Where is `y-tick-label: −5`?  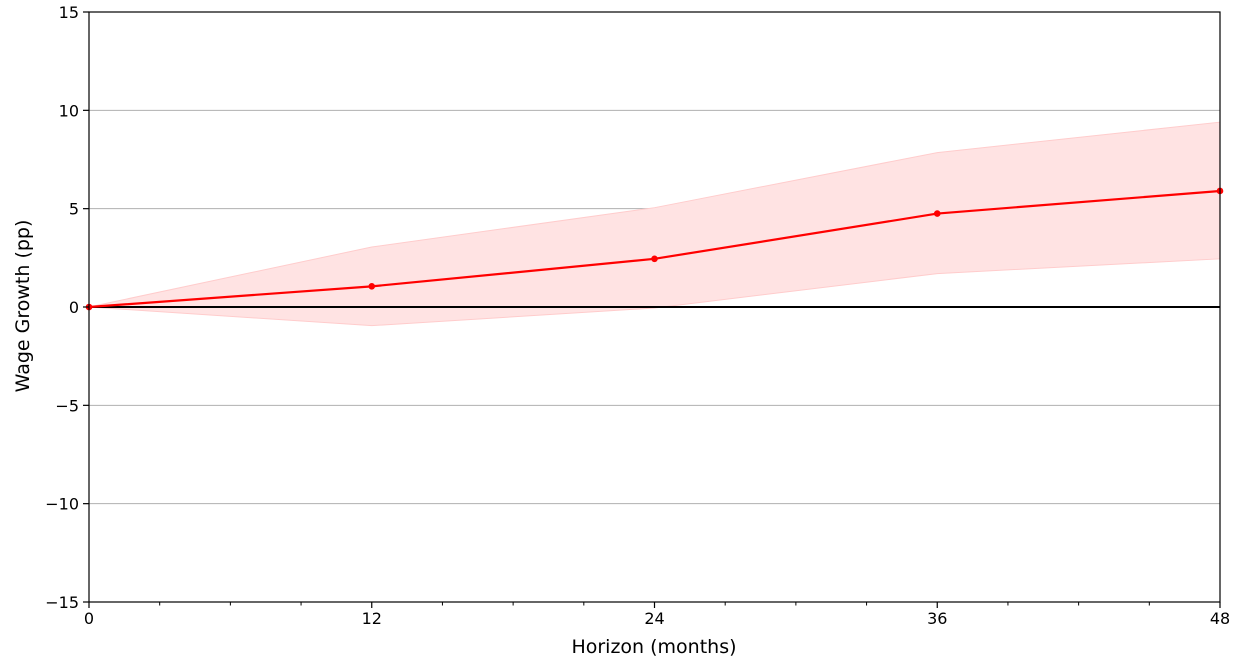
y-tick-label: −5 is located at coordinates (67, 405).